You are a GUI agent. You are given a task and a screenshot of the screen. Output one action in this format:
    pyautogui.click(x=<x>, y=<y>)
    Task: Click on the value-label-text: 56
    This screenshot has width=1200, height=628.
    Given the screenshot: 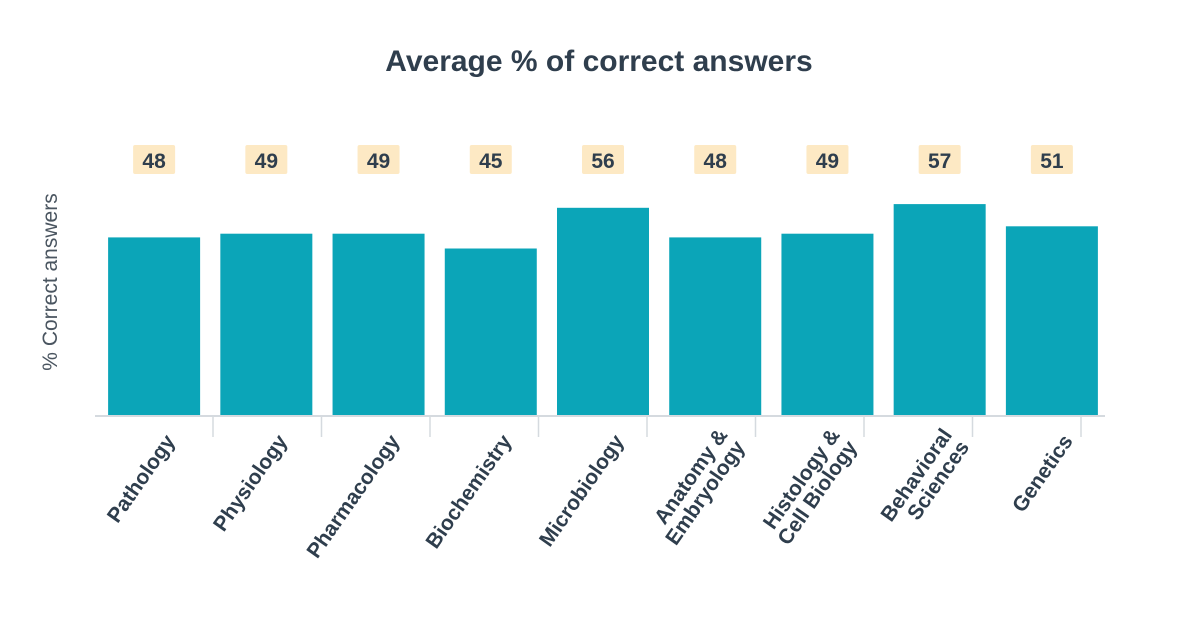 What is the action you would take?
    pyautogui.click(x=602, y=161)
    